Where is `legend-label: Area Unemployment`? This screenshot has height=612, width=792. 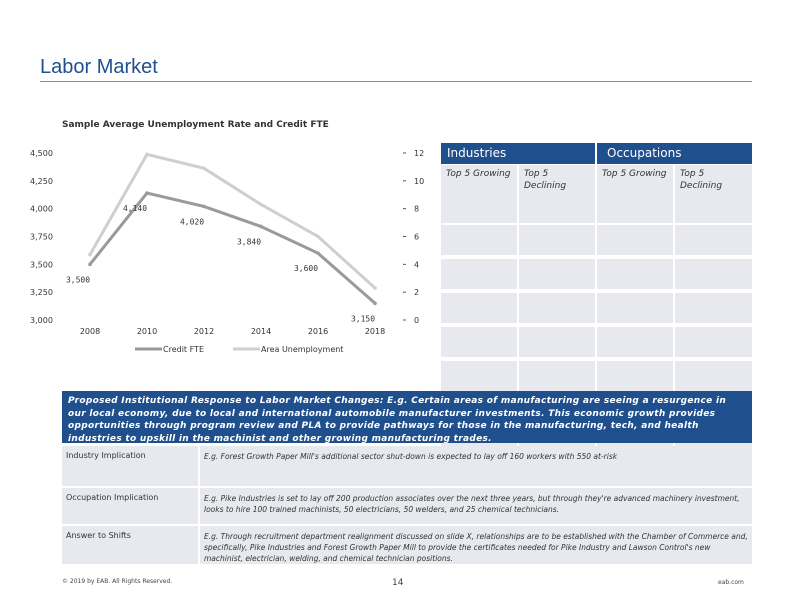
legend-label: Area Unemployment is located at coordinates (302, 349).